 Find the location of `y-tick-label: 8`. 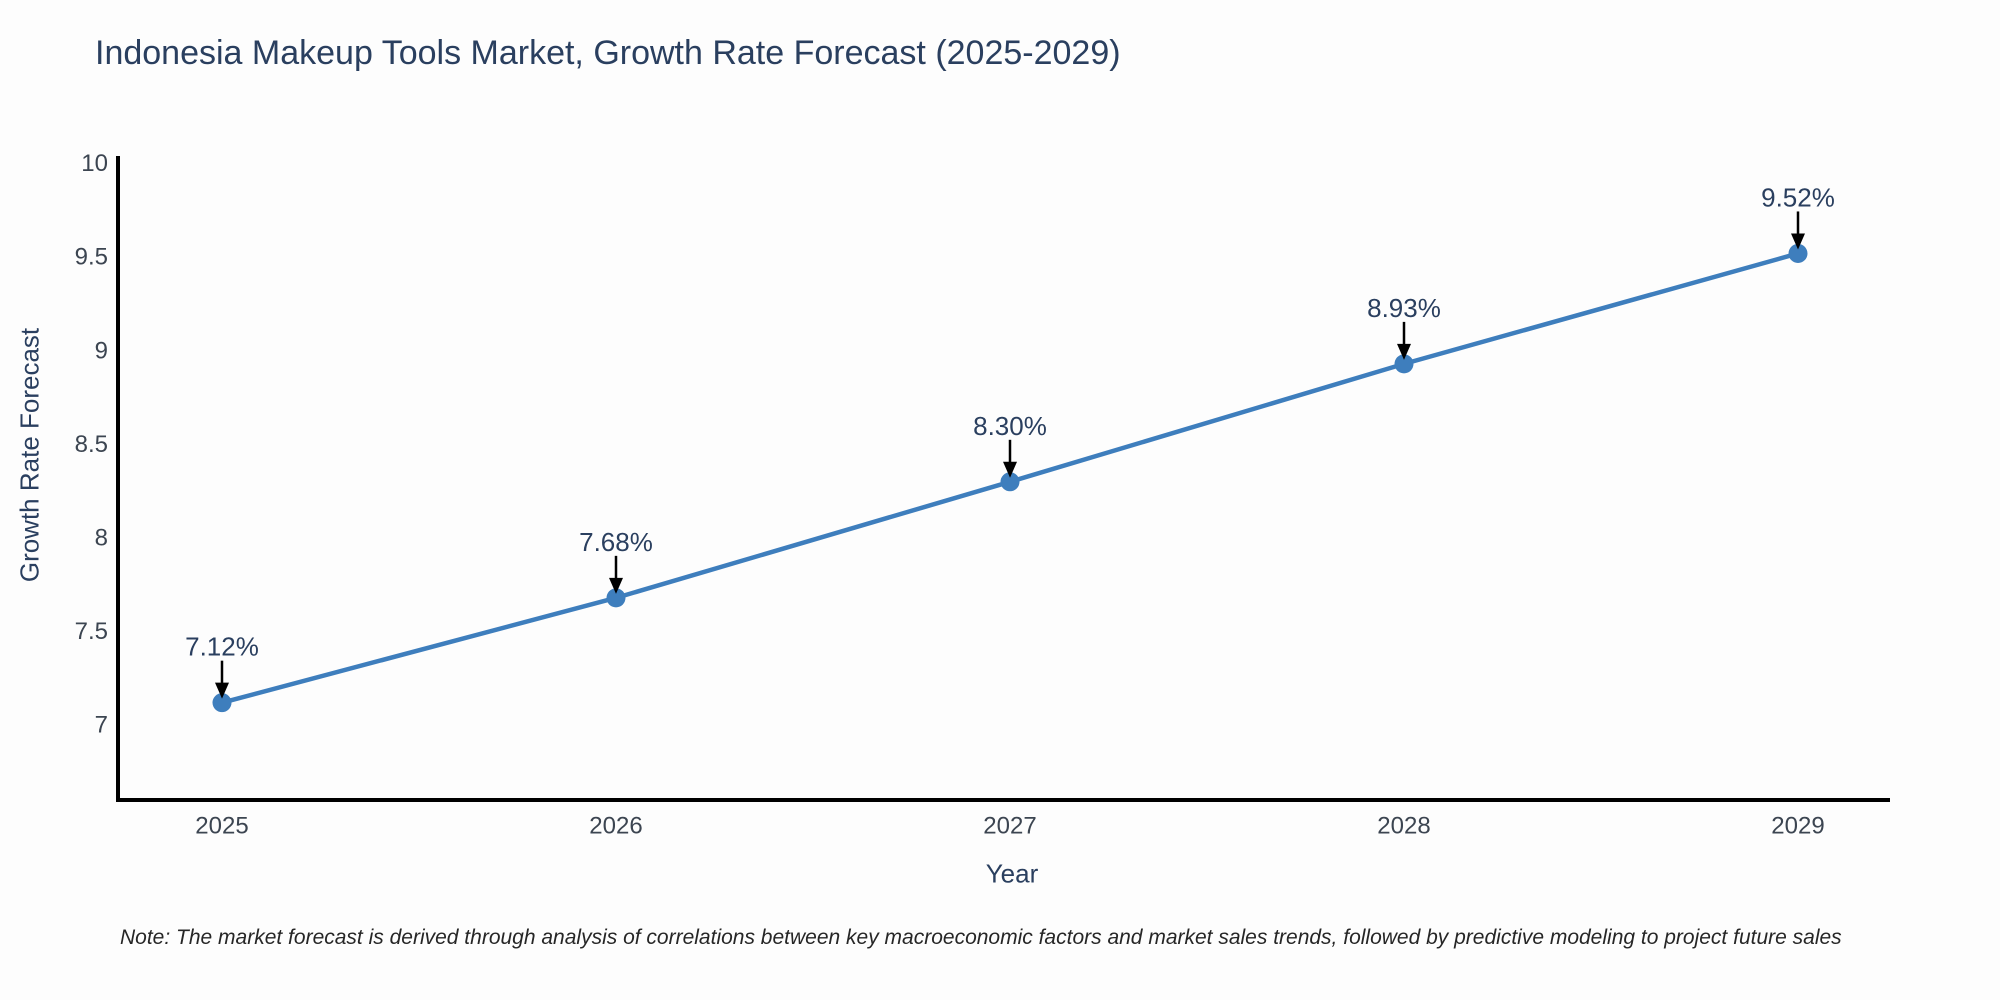

y-tick-label: 8 is located at coordinates (101, 537).